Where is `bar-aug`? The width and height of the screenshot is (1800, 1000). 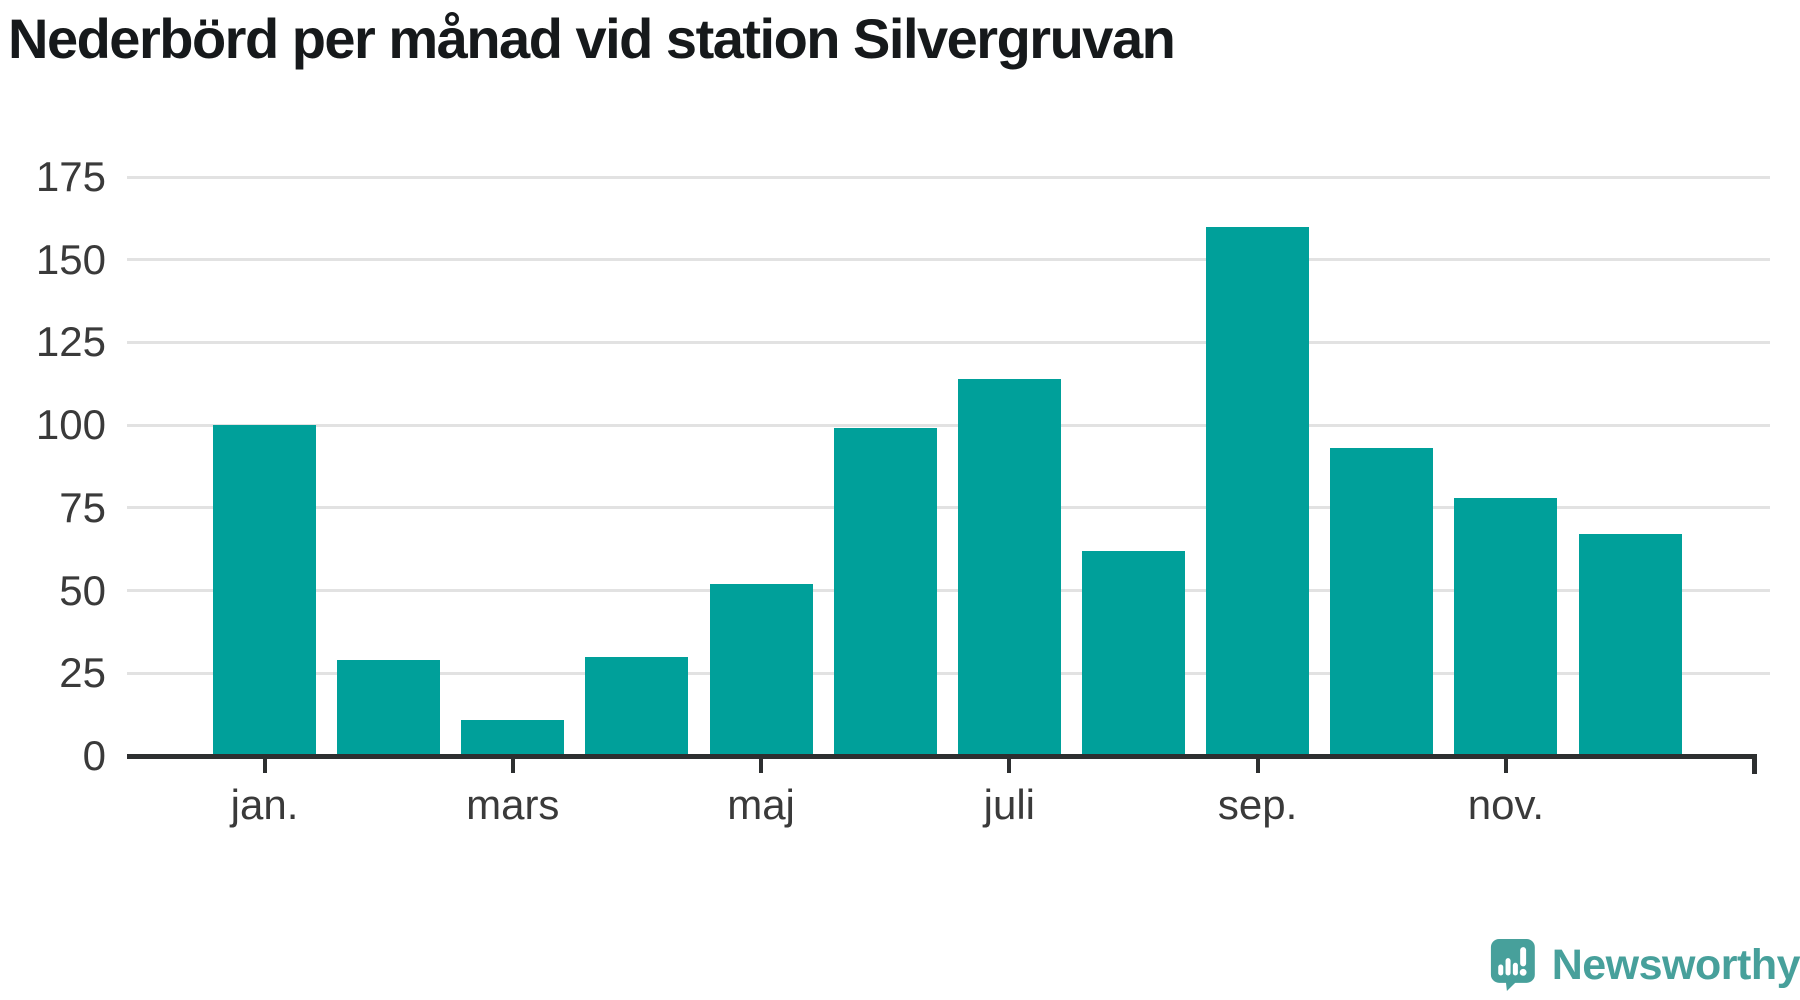 bar-aug is located at coordinates (1133, 653).